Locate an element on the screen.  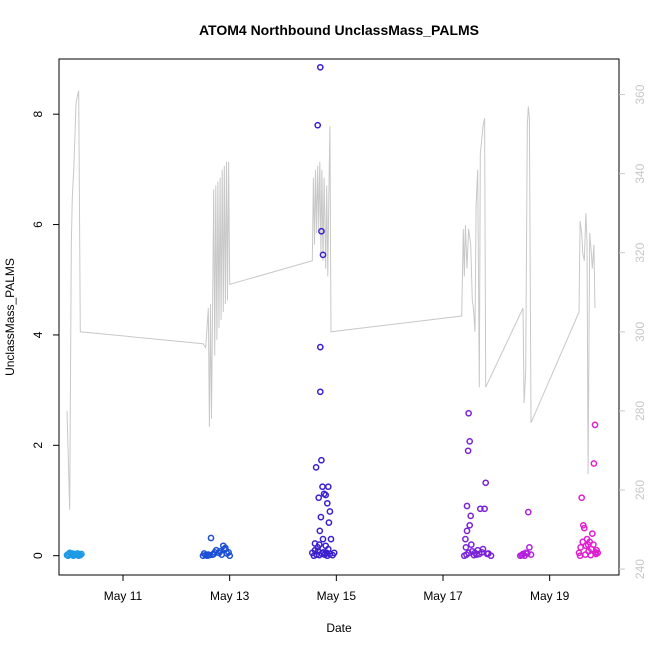
y2-tick-label: 260 is located at coordinates (640, 490).